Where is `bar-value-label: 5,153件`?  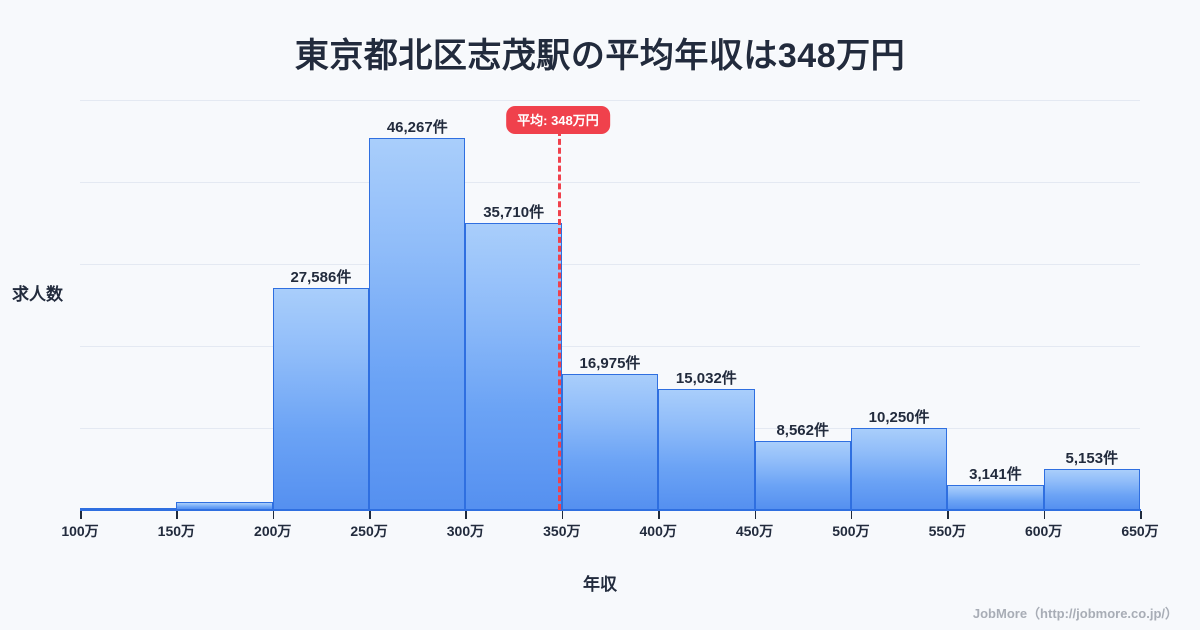
bar-value-label: 5,153件 is located at coordinates (1092, 458).